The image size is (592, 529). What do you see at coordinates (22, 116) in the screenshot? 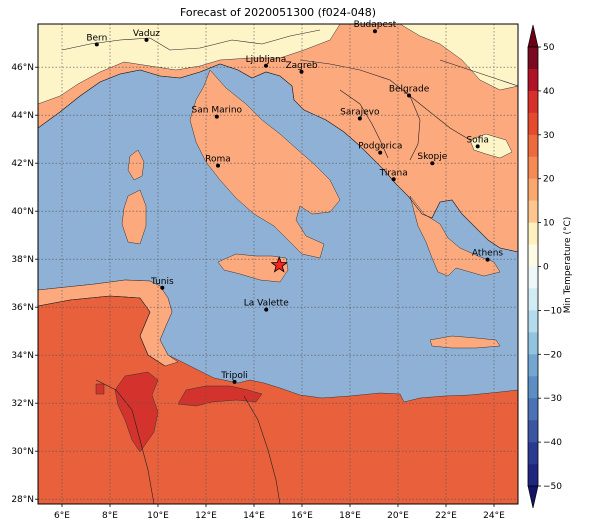
I see `y-tick-label: 44°N` at bounding box center [22, 116].